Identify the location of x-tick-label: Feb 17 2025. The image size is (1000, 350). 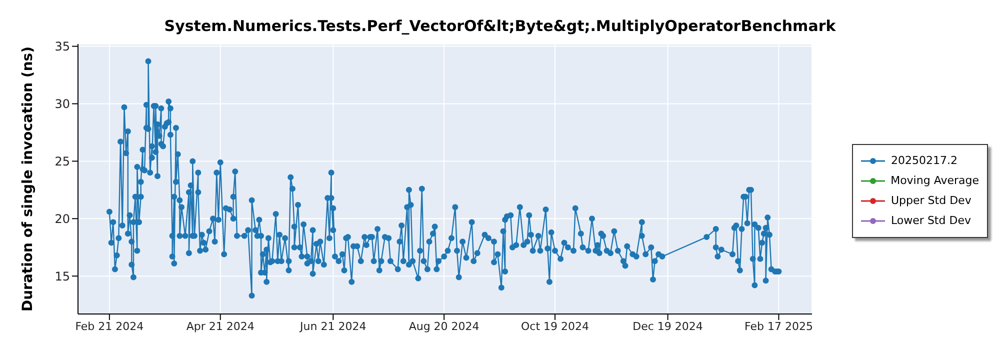
(778, 326).